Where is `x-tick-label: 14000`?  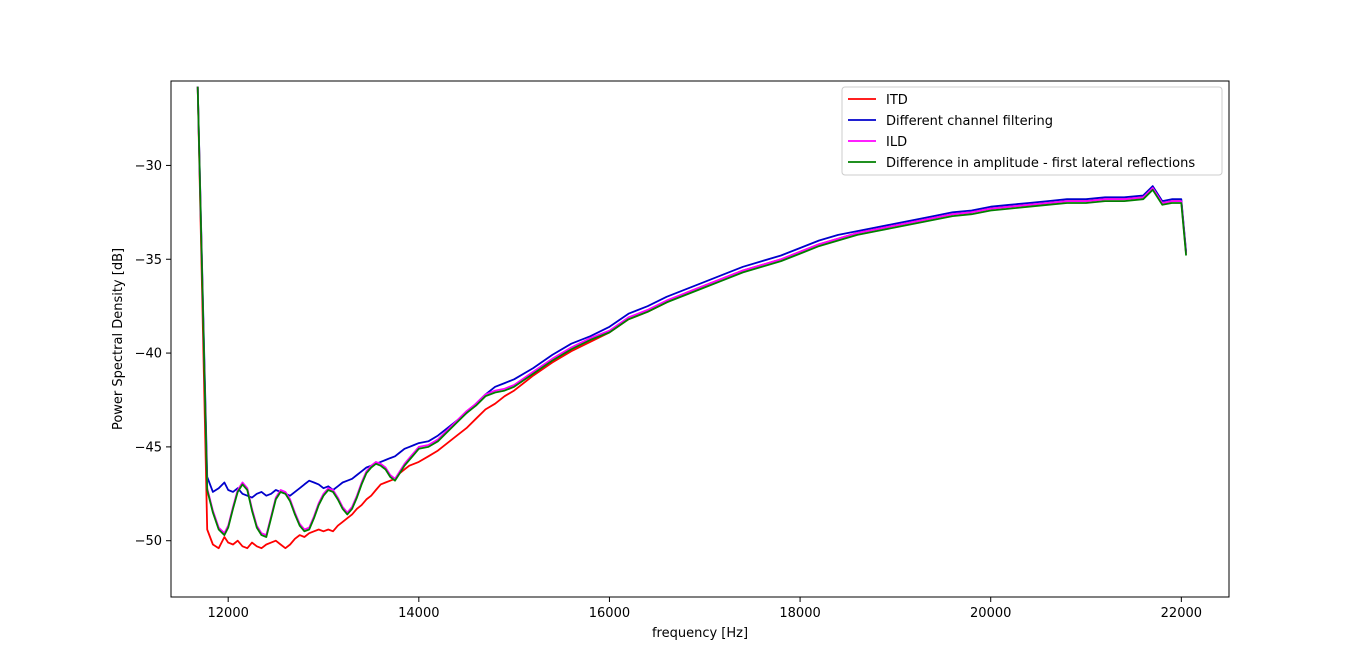 x-tick-label: 14000 is located at coordinates (418, 613).